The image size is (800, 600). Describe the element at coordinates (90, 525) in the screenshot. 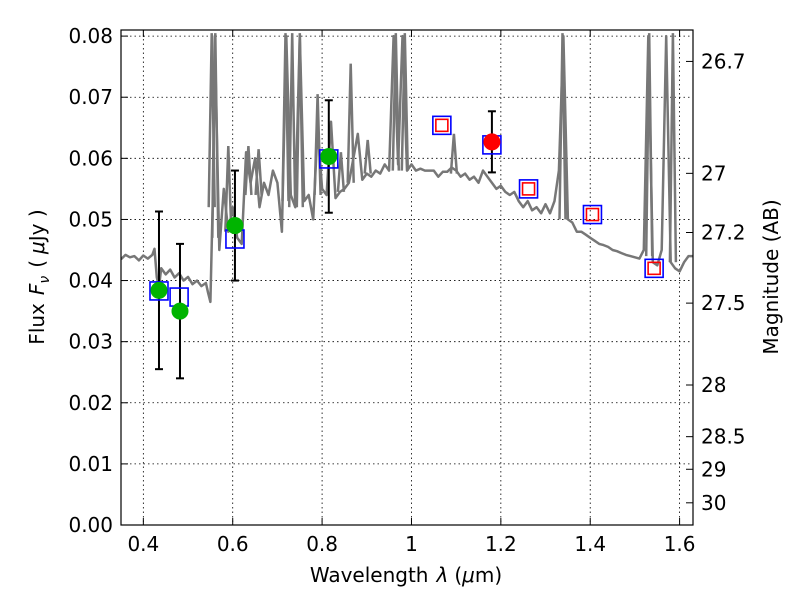

I see `y-tick-label: 0.00` at that location.